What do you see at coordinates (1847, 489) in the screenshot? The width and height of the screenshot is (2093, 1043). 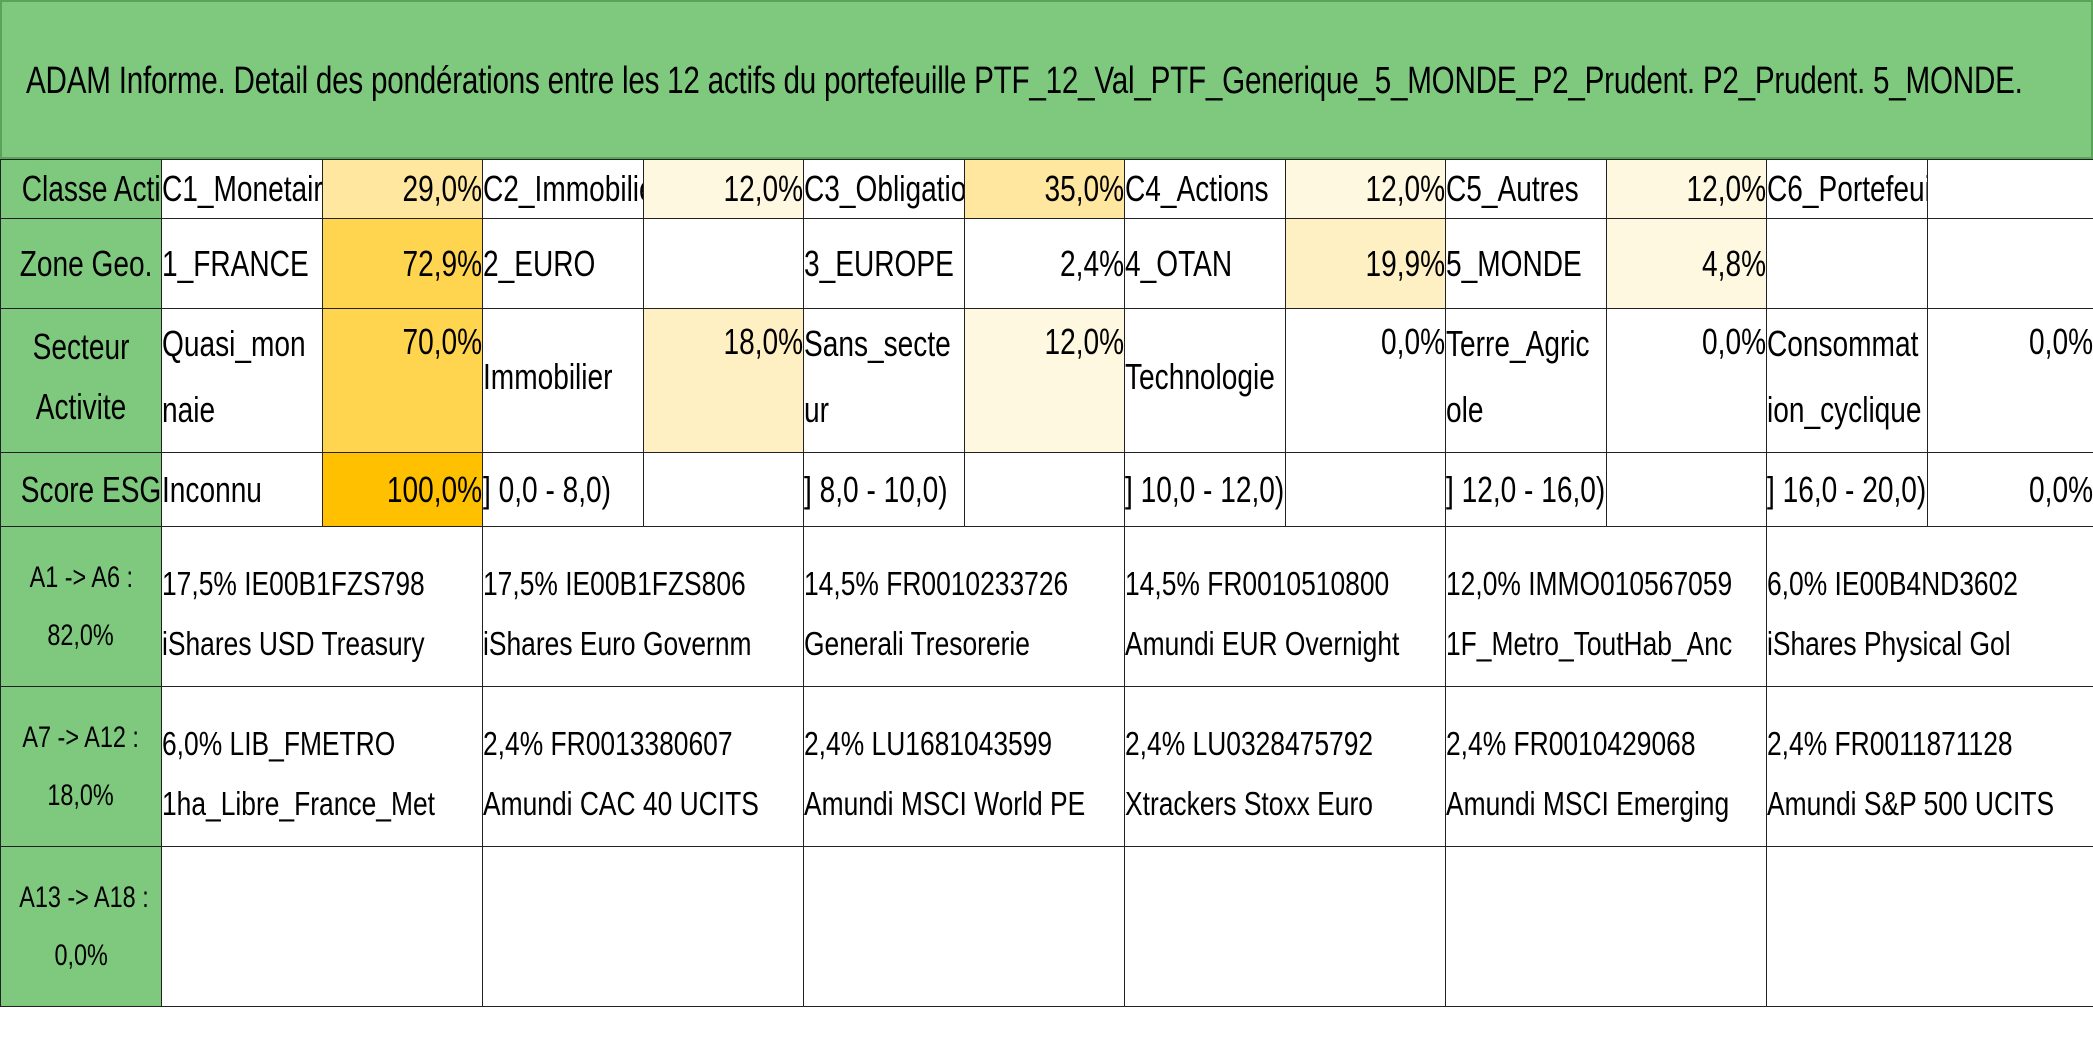 I see `esg-name: ] 16,0 - 20,0)` at bounding box center [1847, 489].